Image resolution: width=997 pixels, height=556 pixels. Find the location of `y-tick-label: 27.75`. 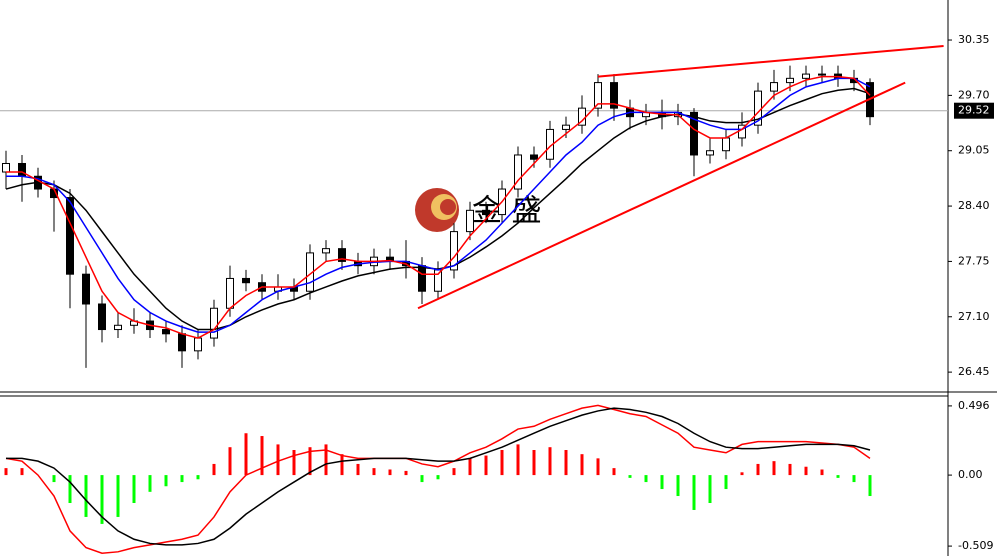

y-tick-label: 27.75 is located at coordinates (974, 260).